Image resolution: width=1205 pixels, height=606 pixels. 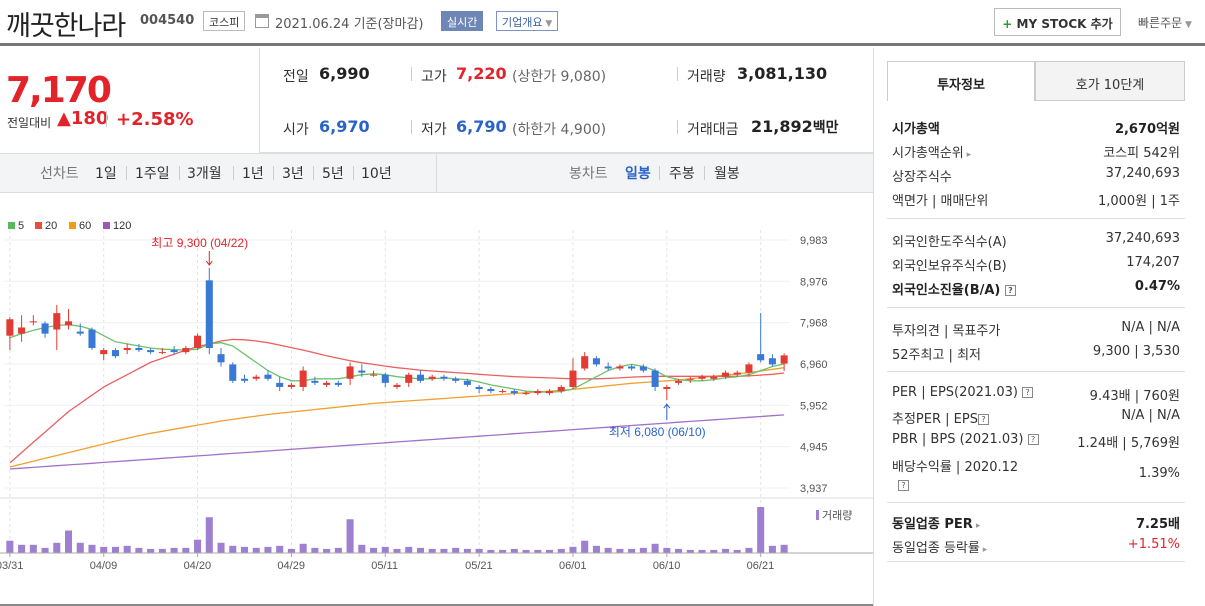 I want to click on x-tick-label: 06/21, so click(x=761, y=566).